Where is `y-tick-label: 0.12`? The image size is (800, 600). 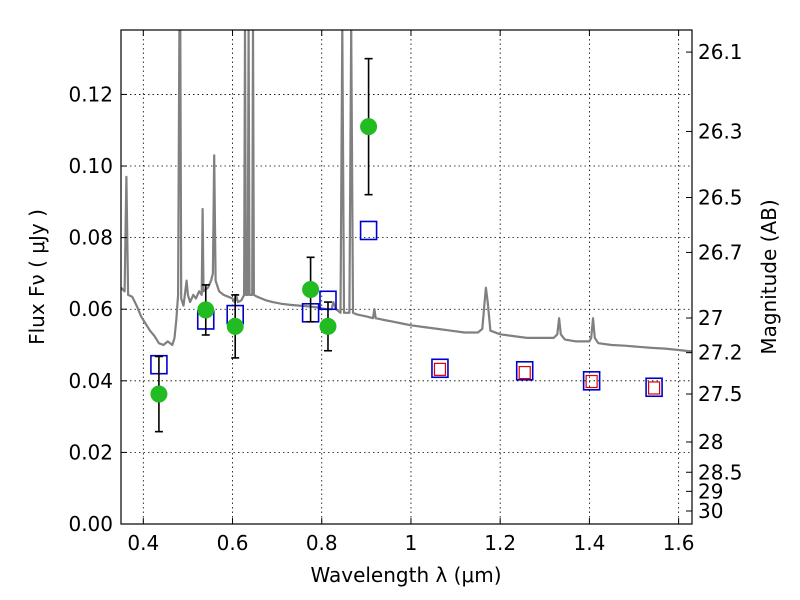
y-tick-label: 0.12 is located at coordinates (90, 94).